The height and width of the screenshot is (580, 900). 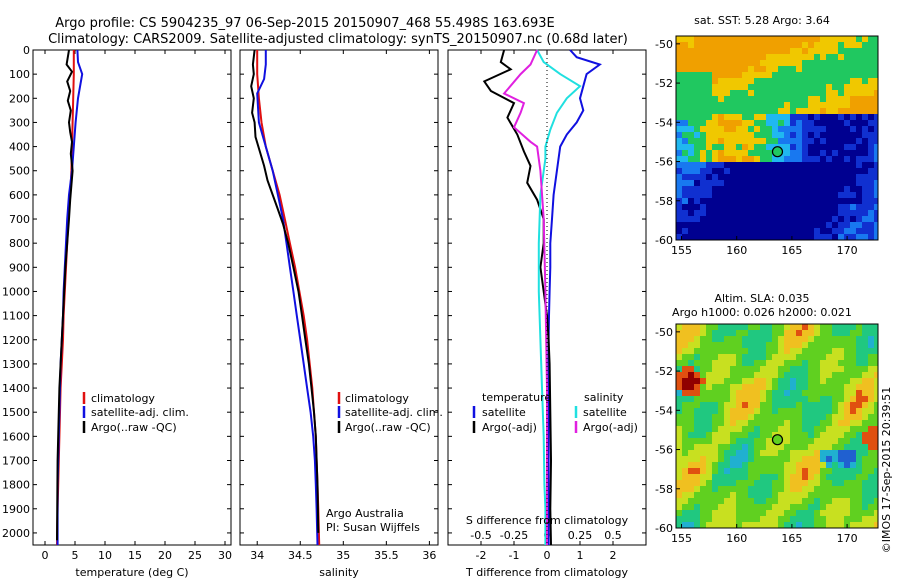 What do you see at coordinates (762, 20) in the screenshot?
I see `sst-map-title: sat. SST: 5.28 Argo: 3.64` at bounding box center [762, 20].